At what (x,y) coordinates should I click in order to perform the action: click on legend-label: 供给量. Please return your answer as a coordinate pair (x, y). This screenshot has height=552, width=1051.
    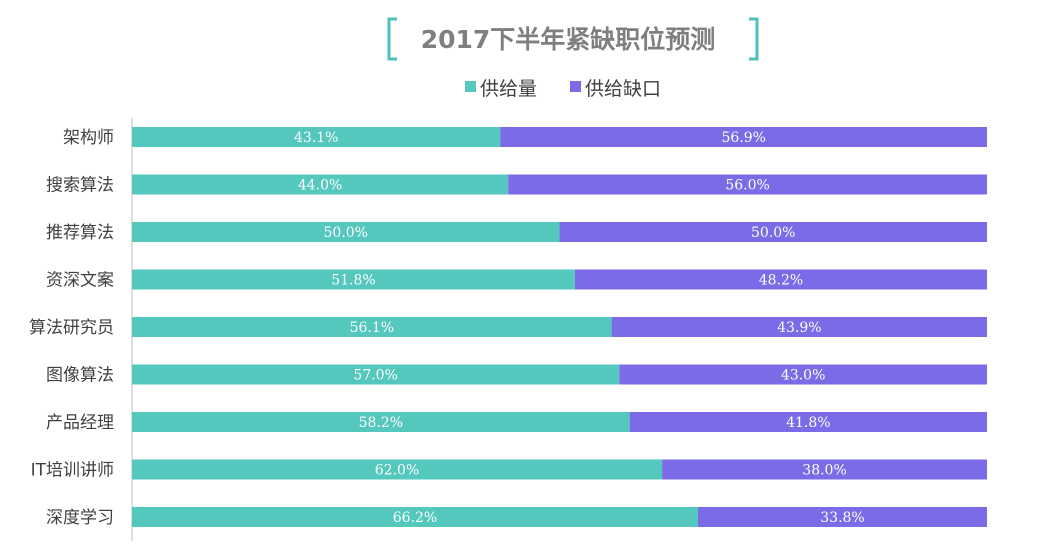
    Looking at the image, I should click on (508, 89).